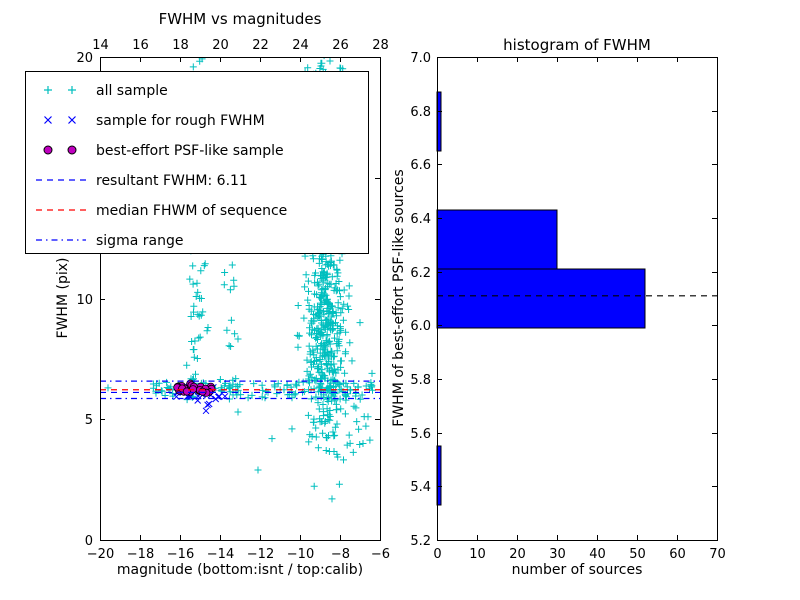 The height and width of the screenshot is (600, 800). I want to click on legend-item: all sample, so click(106, 91).